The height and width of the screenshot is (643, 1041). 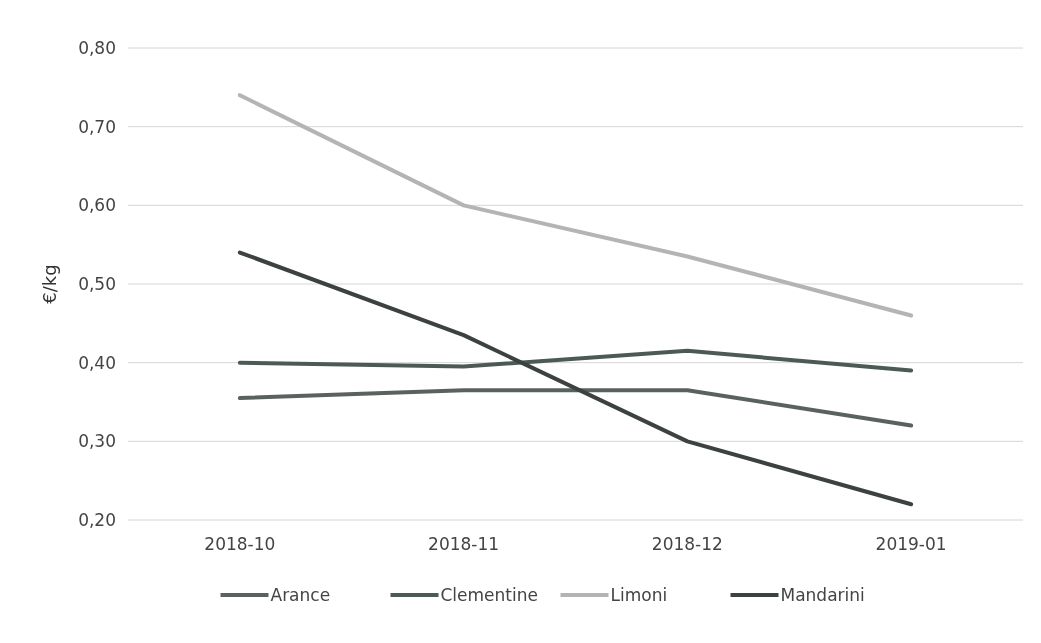 I want to click on y-tick-label: 0,40, so click(x=97, y=362).